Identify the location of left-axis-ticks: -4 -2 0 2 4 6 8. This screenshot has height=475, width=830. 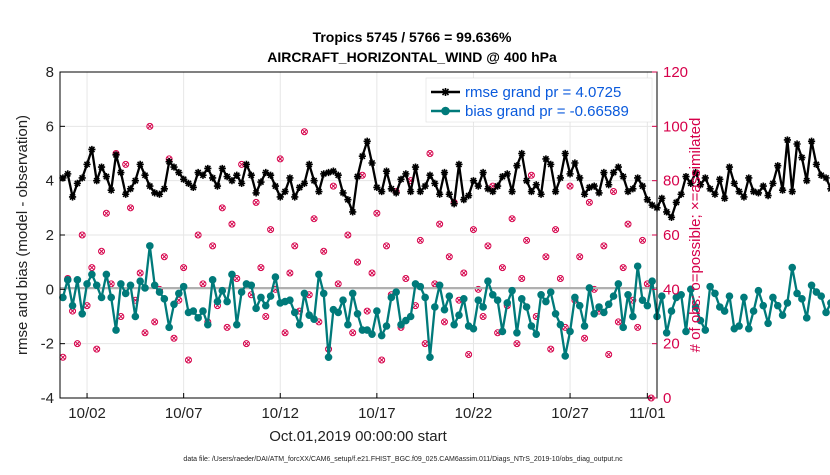
(53, 235).